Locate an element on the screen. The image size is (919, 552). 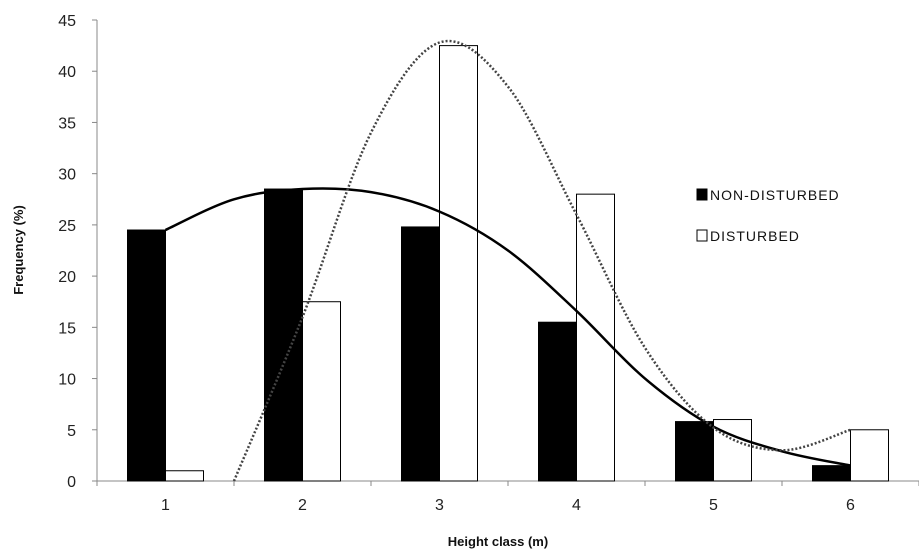
y-tick-label: 10 is located at coordinates (67, 380).